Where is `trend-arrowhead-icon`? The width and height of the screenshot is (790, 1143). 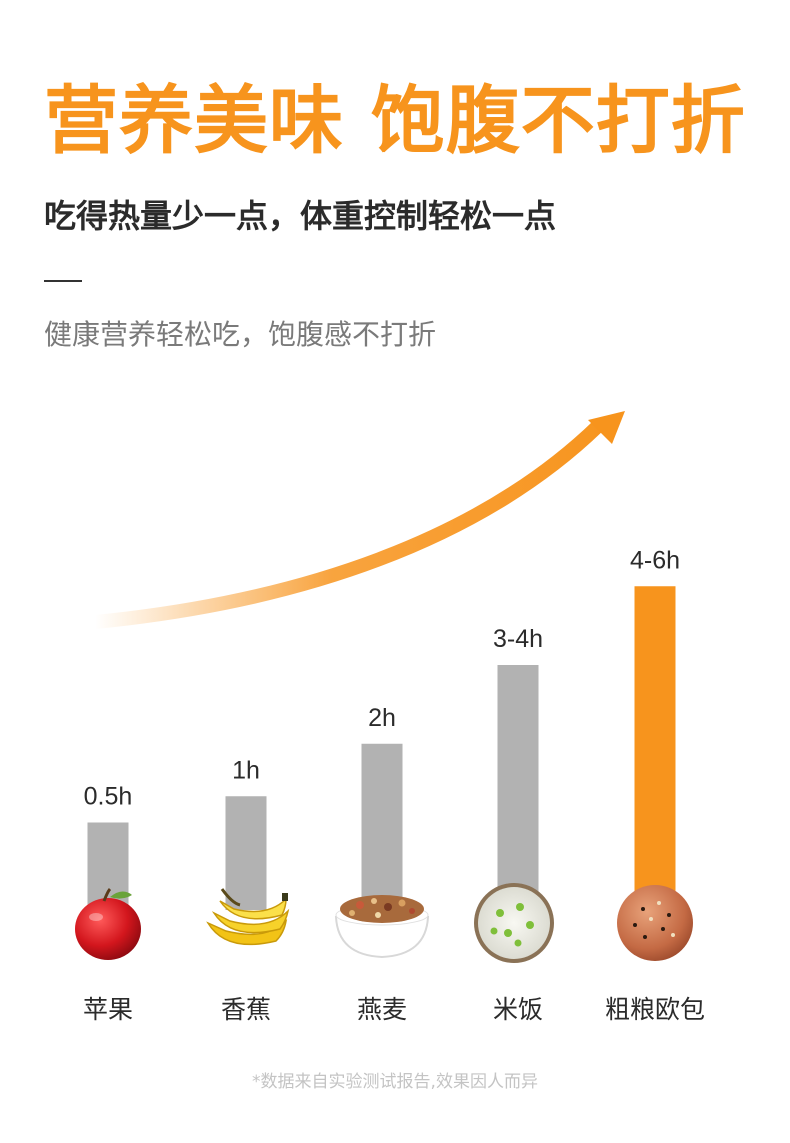 trend-arrowhead-icon is located at coordinates (606, 427).